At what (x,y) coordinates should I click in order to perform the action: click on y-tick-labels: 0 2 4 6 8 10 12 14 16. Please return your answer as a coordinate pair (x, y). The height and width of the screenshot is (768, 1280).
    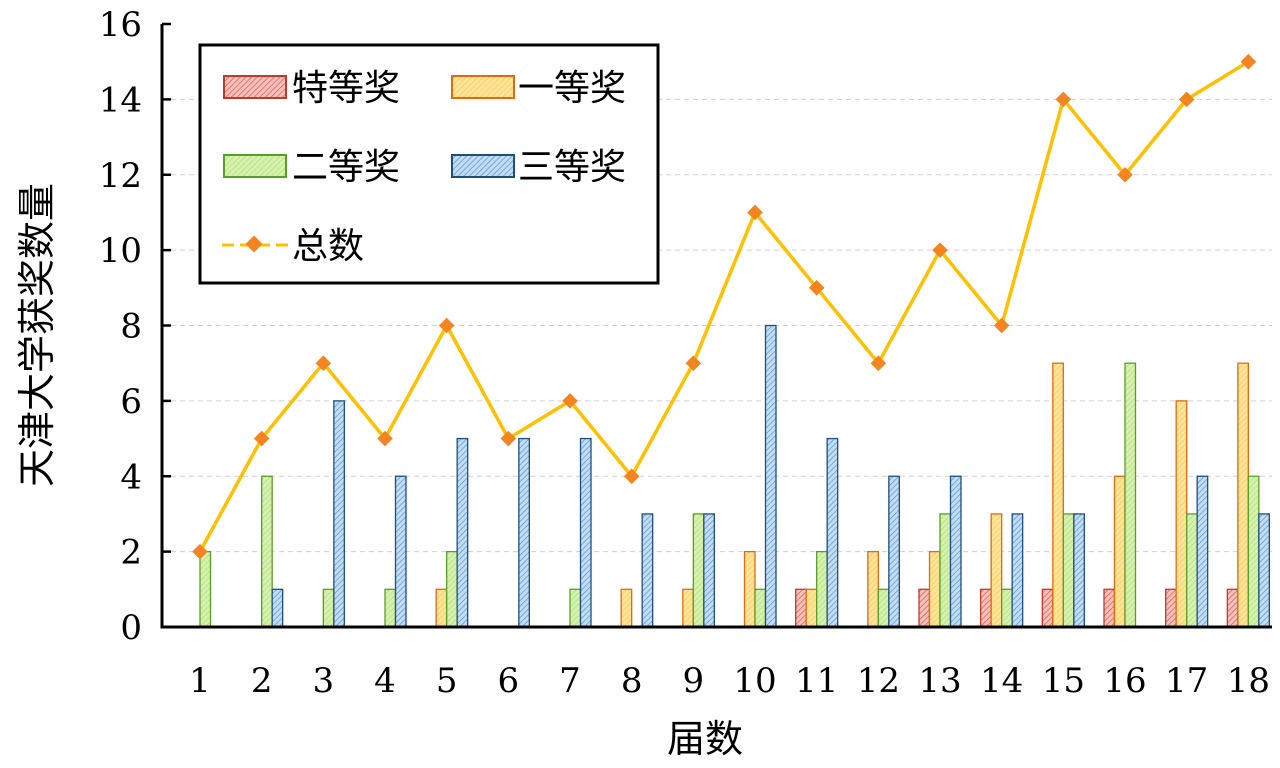
    Looking at the image, I should click on (120, 326).